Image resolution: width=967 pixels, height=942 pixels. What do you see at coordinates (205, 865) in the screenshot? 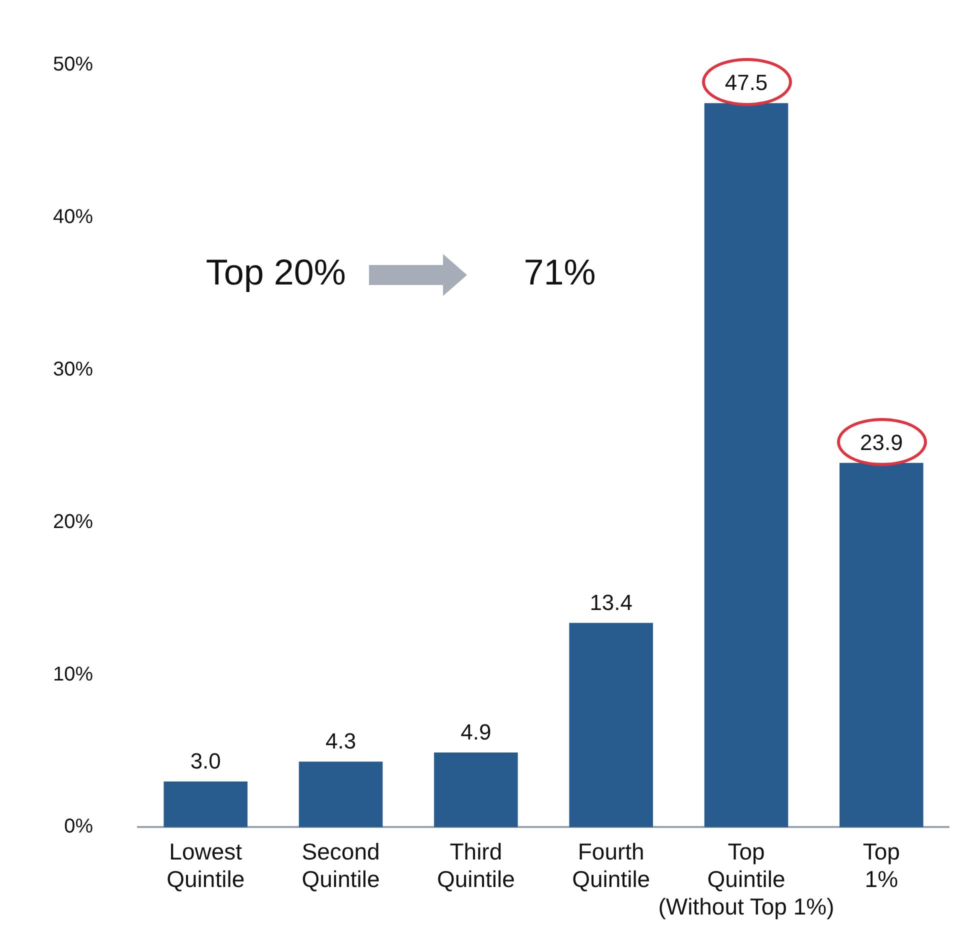
I see `x-tick-label: Lowest Quintile` at bounding box center [205, 865].